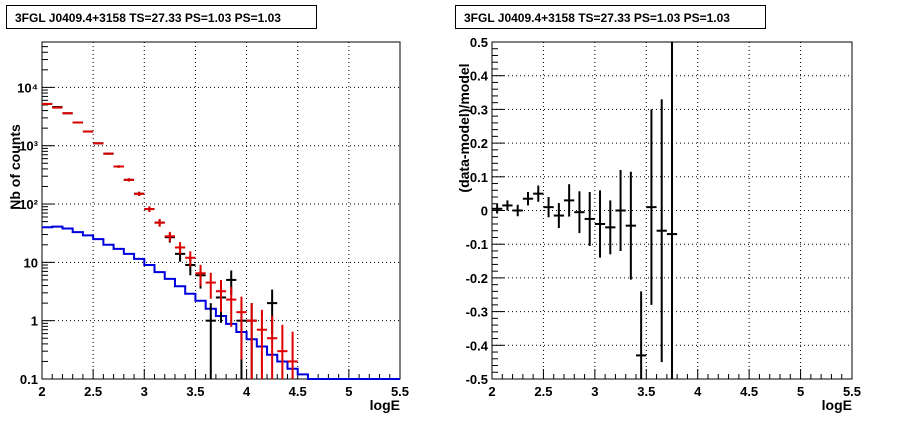 This screenshot has width=898, height=421. I want to click on y-tick-label: 0.2, so click(479, 143).